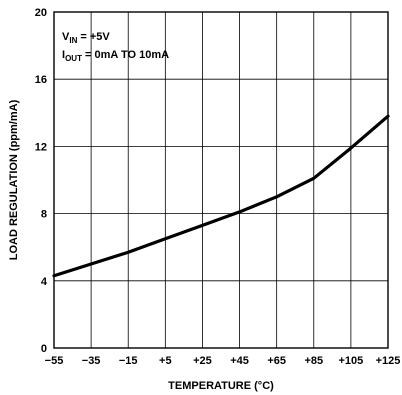 The width and height of the screenshot is (402, 395). Describe the element at coordinates (14, 179) in the screenshot. I see `y-axis-label: LOAD REGULATION (ppm/mA)` at that location.